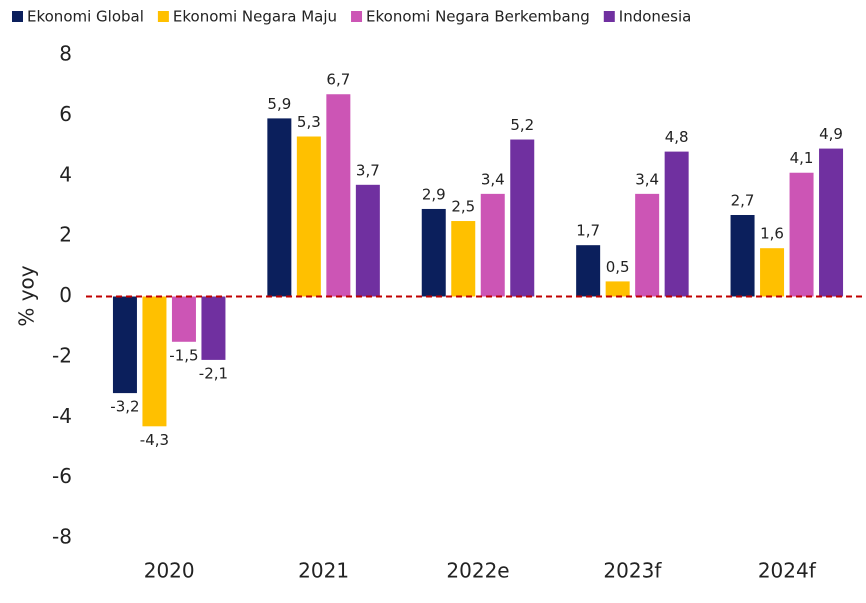  What do you see at coordinates (787, 571) in the screenshot?
I see `x-tick-label: 2024f` at bounding box center [787, 571].